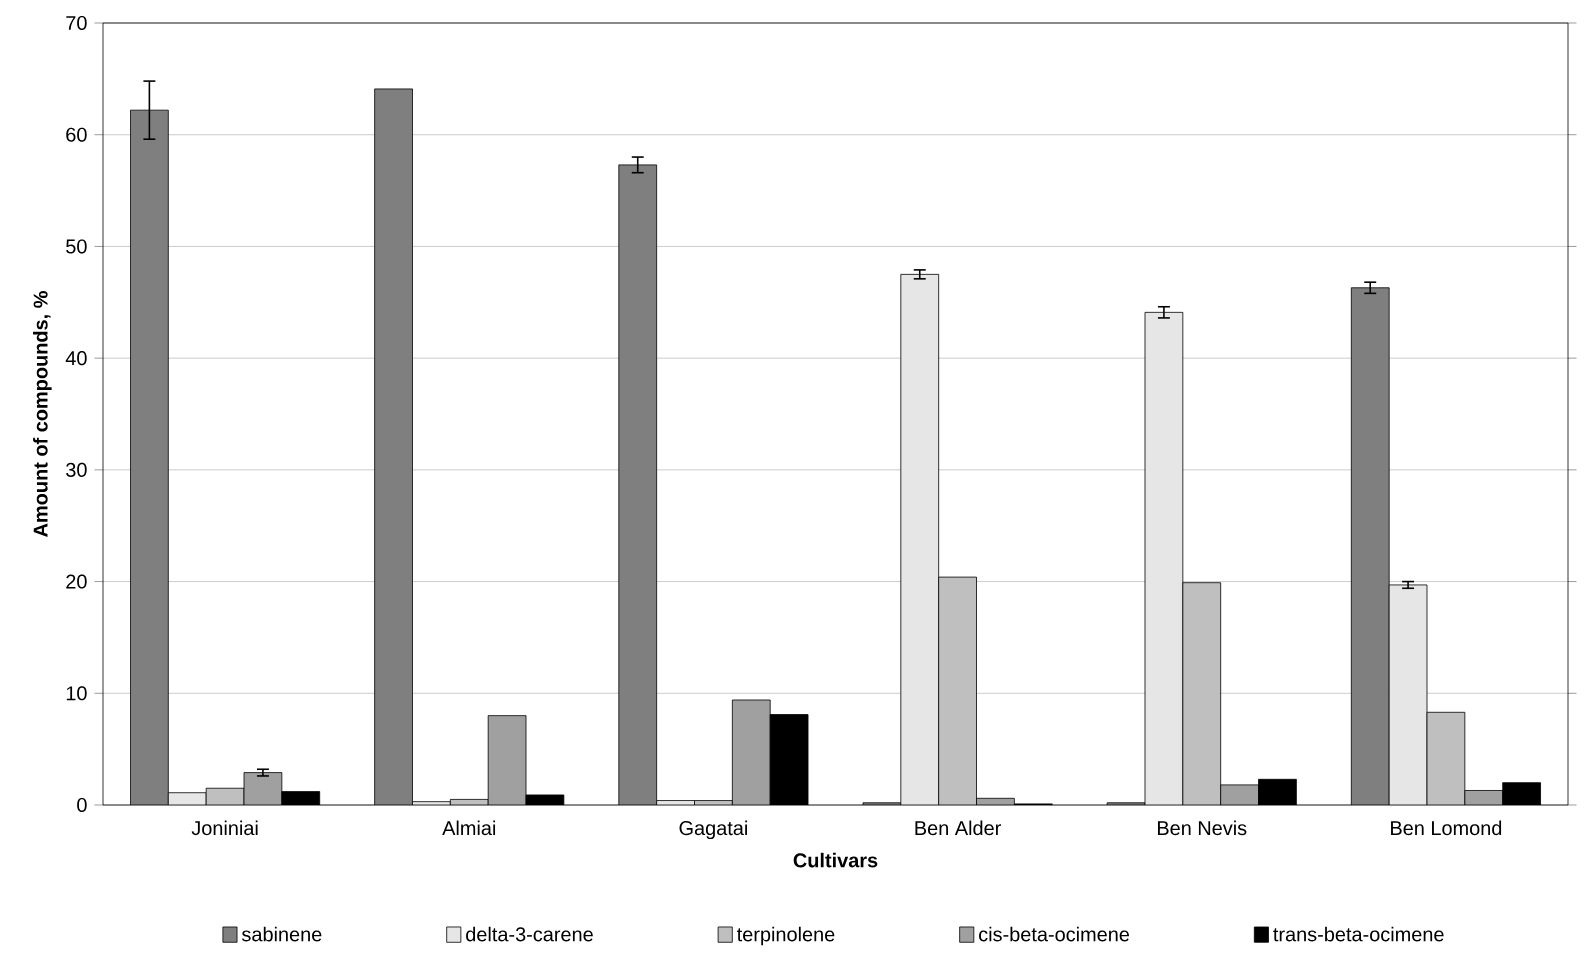  What do you see at coordinates (469, 828) in the screenshot?
I see `x-tick-label: Almiai` at bounding box center [469, 828].